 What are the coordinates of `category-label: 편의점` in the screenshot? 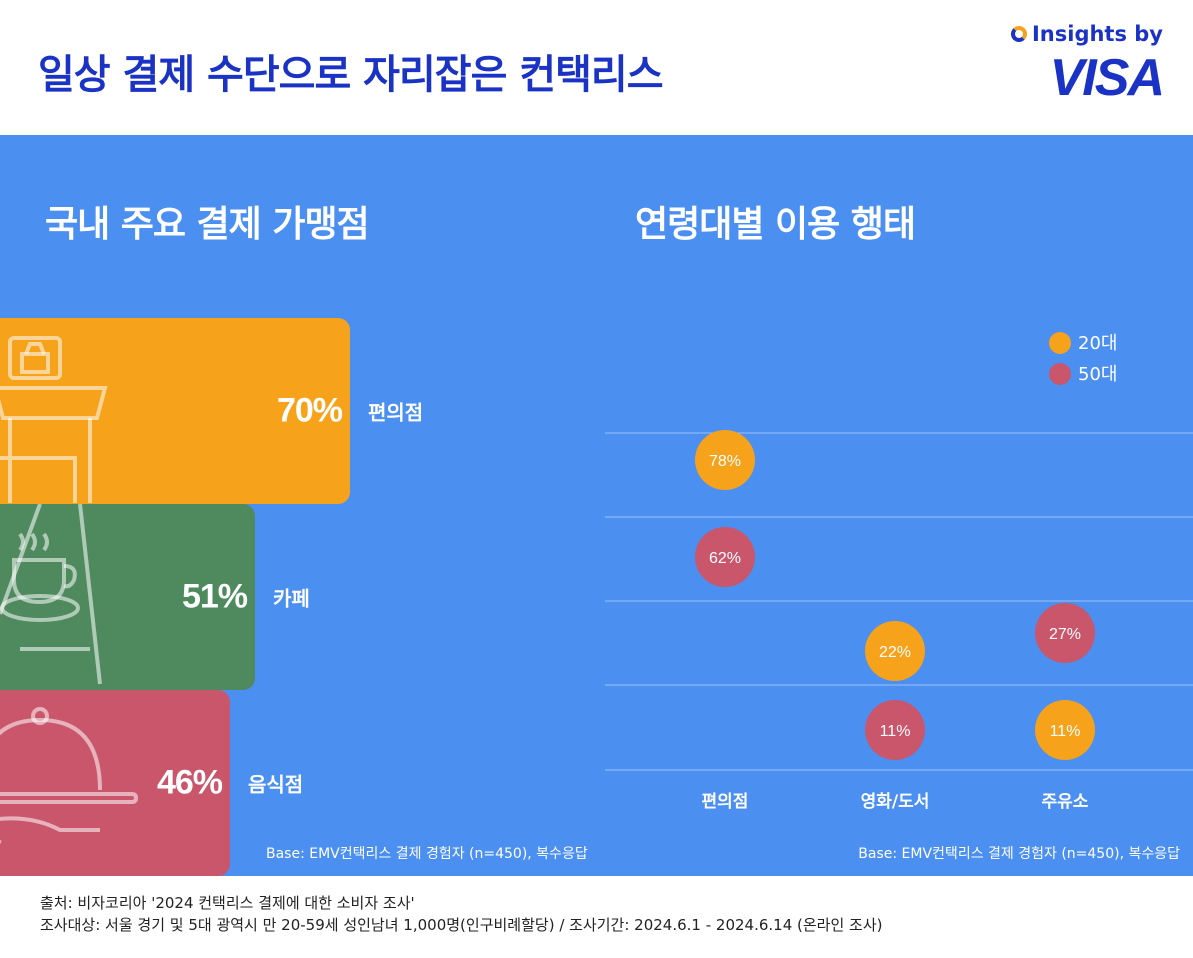 It's located at (725, 802).